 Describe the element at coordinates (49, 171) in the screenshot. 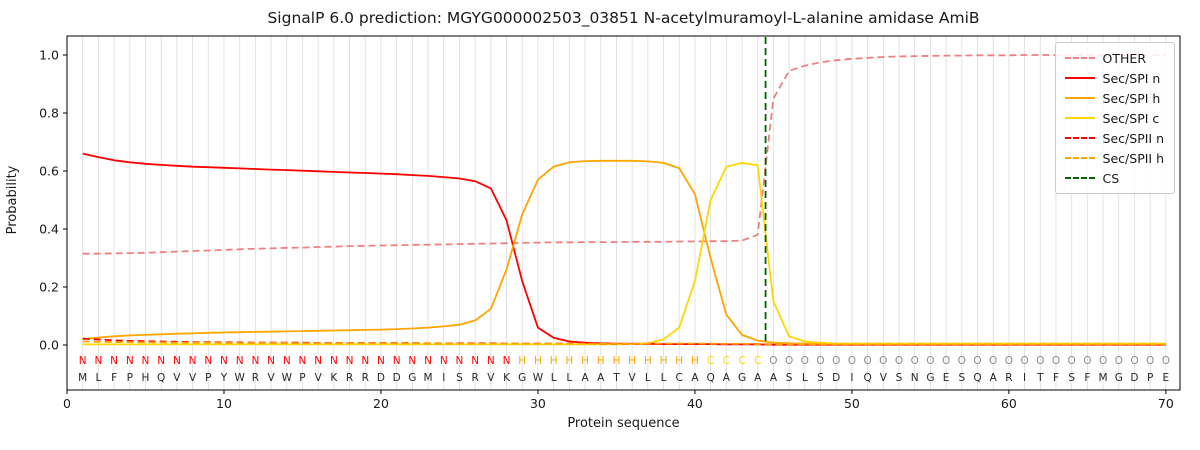

I see `y-tick-label: 0.6` at that location.